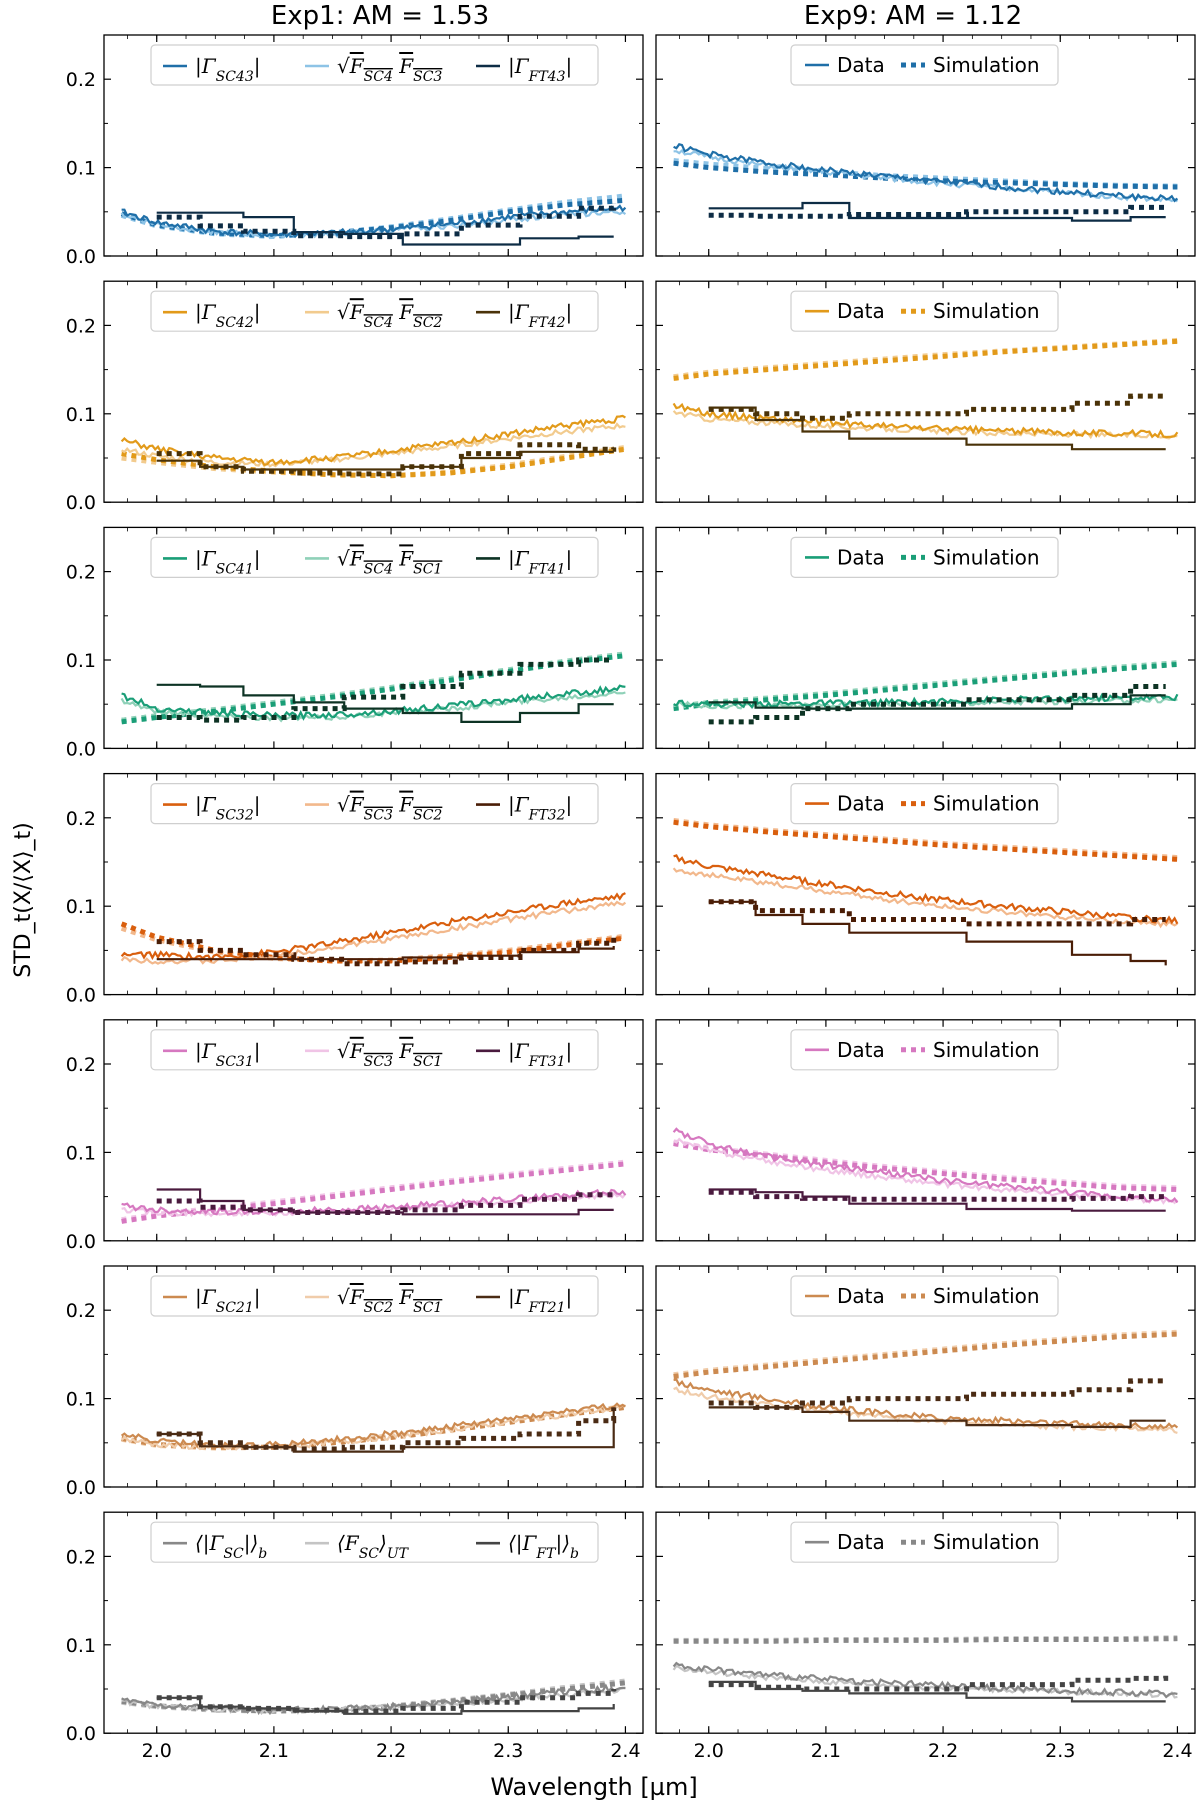  Describe the element at coordinates (231, 1546) in the screenshot. I see `legend-label: ⟨|ΓSC|⟩b` at that location.